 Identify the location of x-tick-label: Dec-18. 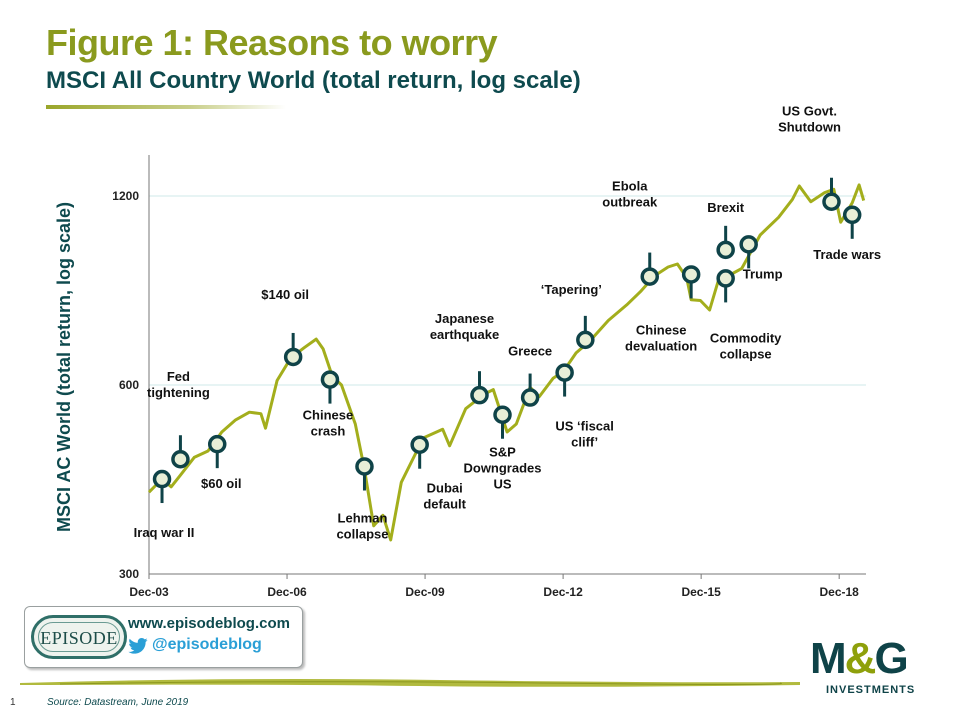
(839, 592).